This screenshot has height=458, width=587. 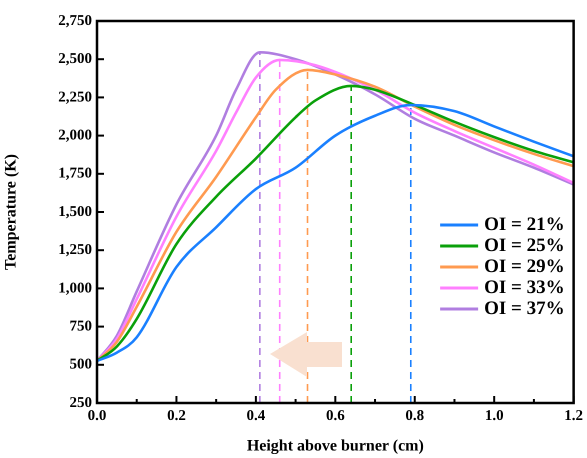 What do you see at coordinates (335, 446) in the screenshot?
I see `x-axis-title: Height above burner (cm)` at bounding box center [335, 446].